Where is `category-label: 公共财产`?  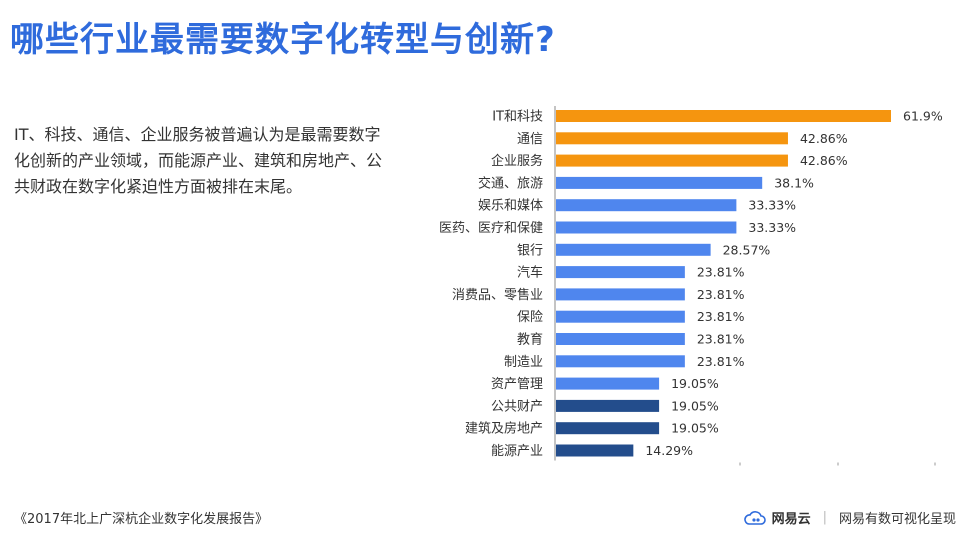
category-label: 公共财产 is located at coordinates (517, 406).